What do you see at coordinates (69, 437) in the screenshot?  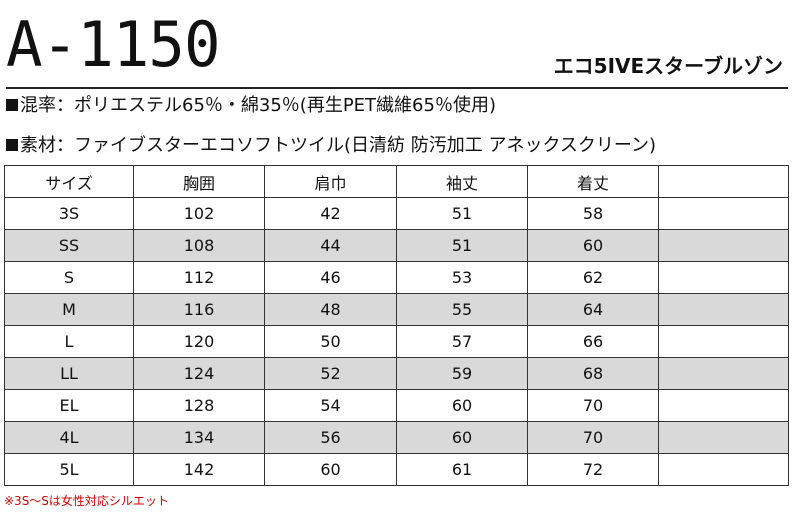 I see `cell-size: 4L` at bounding box center [69, 437].